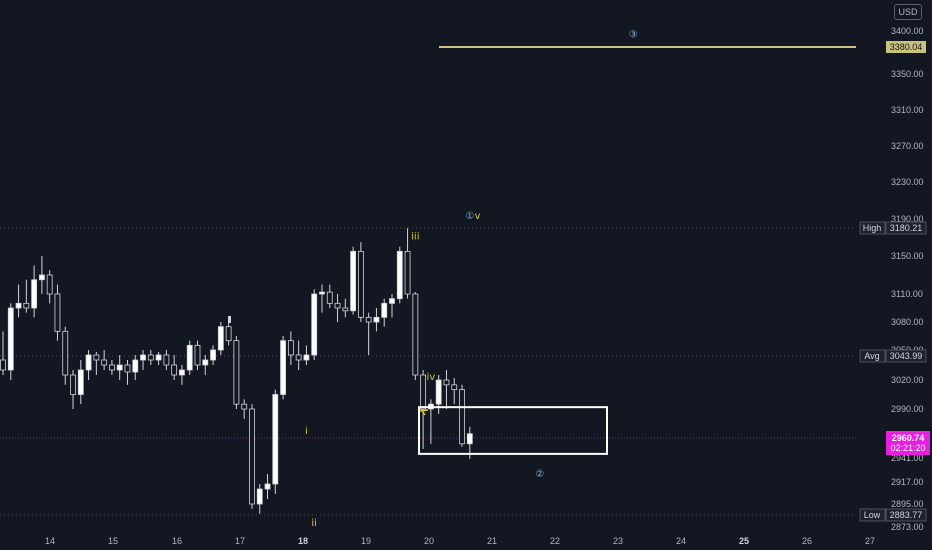 This screenshot has width=932, height=550. Describe the element at coordinates (415, 236) in the screenshot. I see `wave-label: iii` at that location.